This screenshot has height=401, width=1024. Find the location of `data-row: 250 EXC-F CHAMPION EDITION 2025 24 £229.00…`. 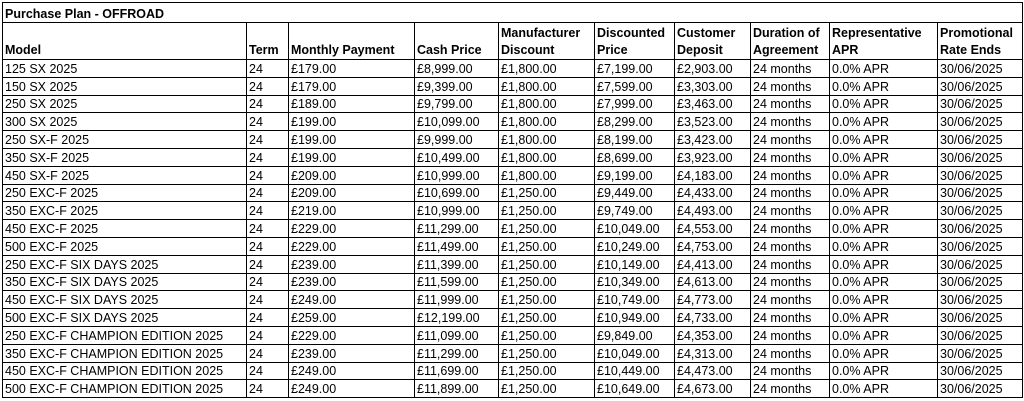

data-row: 250 EXC-F CHAMPION EDITION 2025 24 £229.00… is located at coordinates (512, 335).